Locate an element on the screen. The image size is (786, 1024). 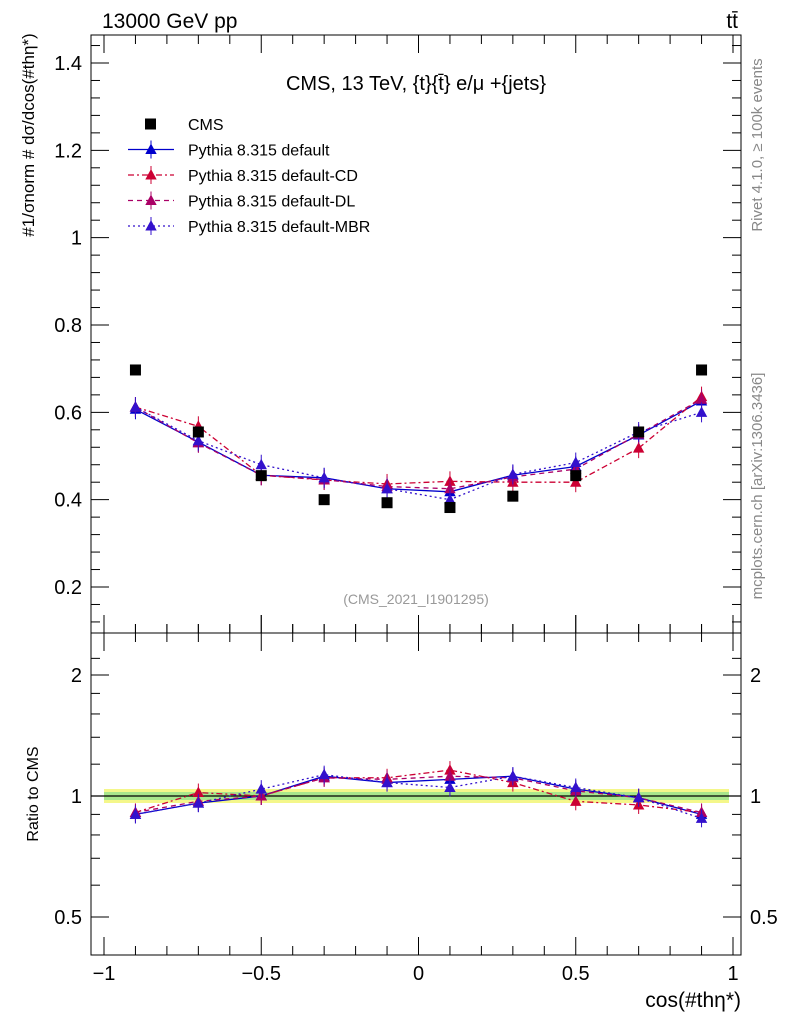
ratio-y-label: Ratio to CMS is located at coordinates (33, 793).